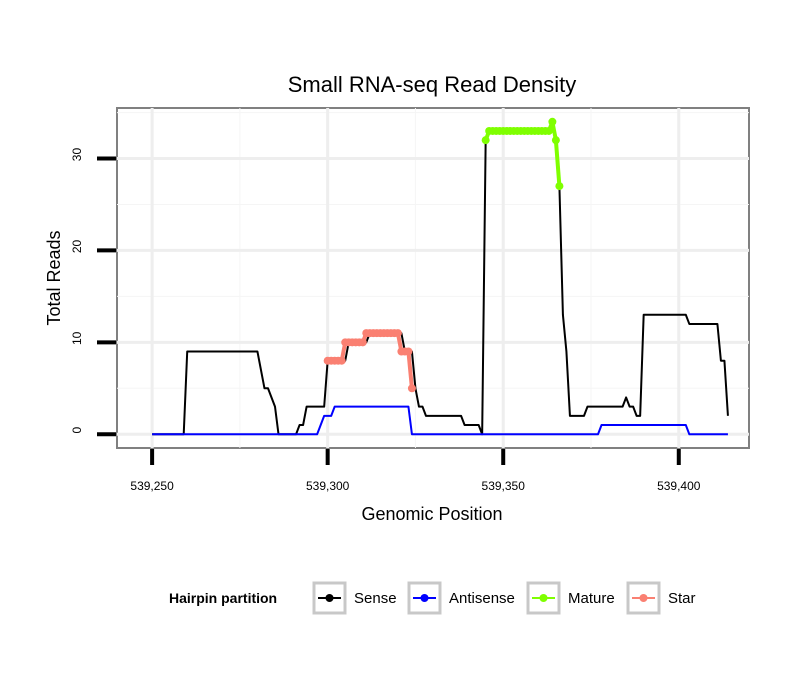  What do you see at coordinates (77, 338) in the screenshot?
I see `y-tick-label: 10` at bounding box center [77, 338].